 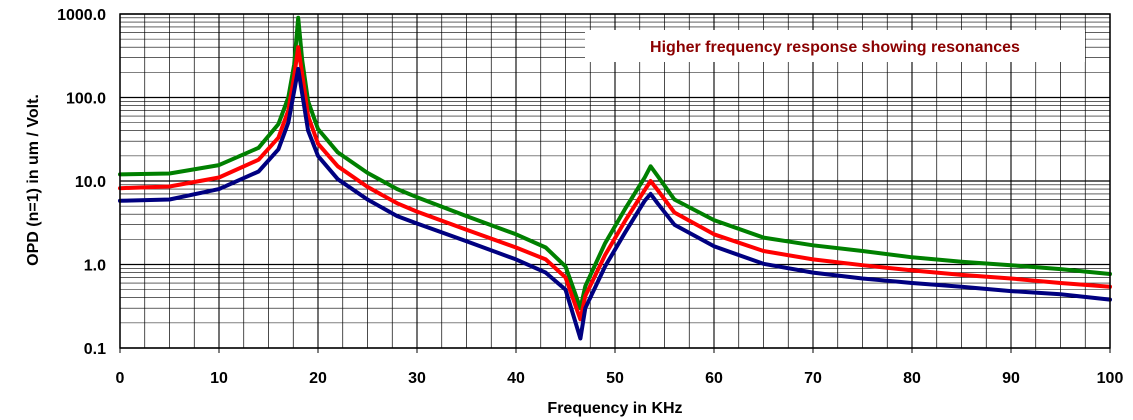 What do you see at coordinates (95, 266) in the screenshot?
I see `y-tick-label: 1.0` at bounding box center [95, 266].